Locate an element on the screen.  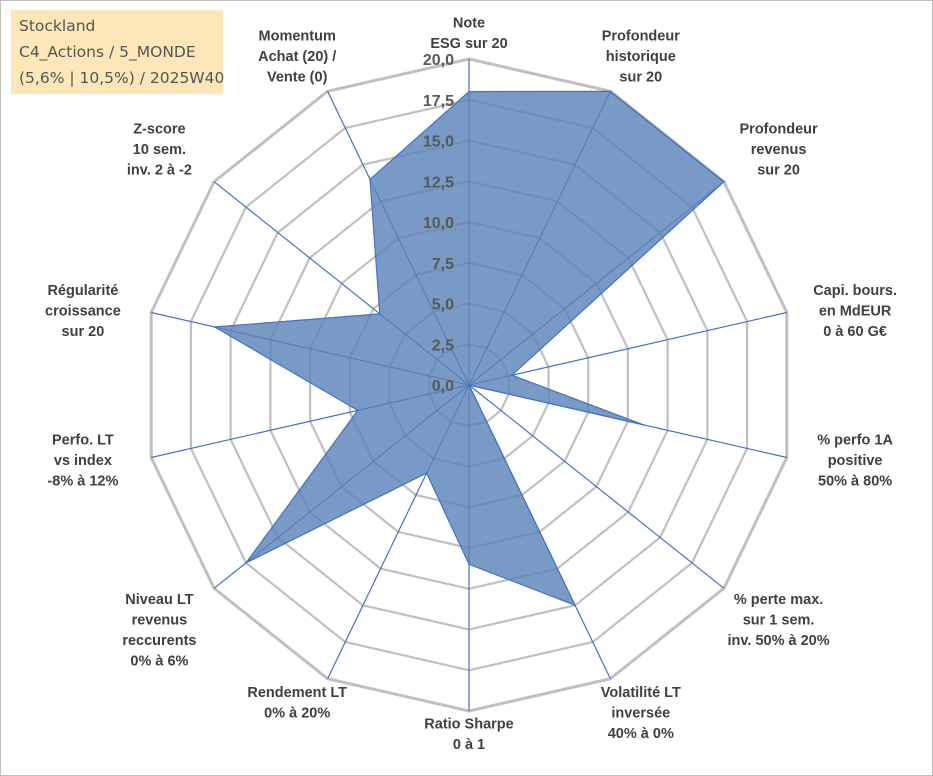
axis-label-9-line-3: 0% à 6% is located at coordinates (159, 662).